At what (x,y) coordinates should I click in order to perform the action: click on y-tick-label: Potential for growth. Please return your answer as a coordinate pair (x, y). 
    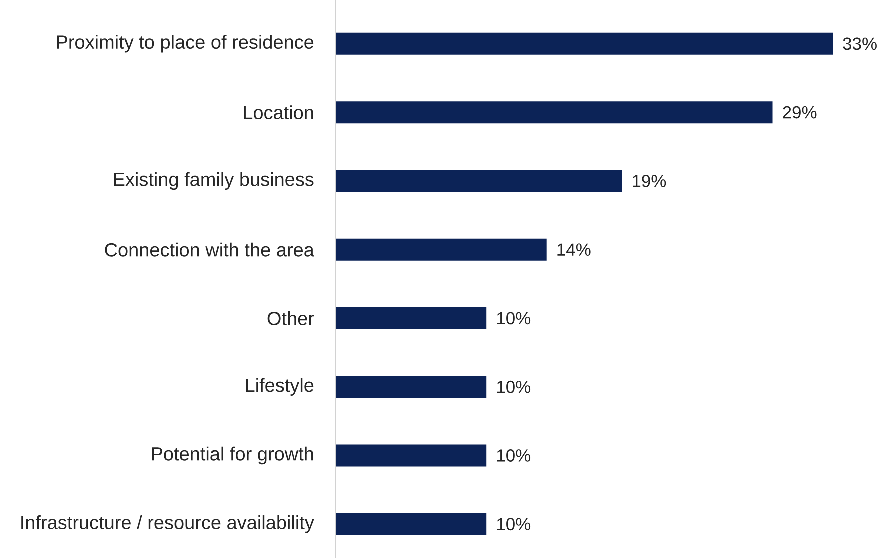
    Looking at the image, I should click on (233, 455).